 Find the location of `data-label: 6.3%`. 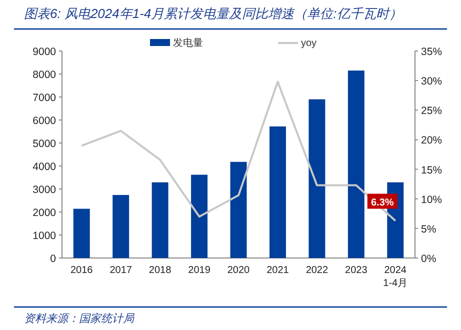

data-label: 6.3% is located at coordinates (382, 203).